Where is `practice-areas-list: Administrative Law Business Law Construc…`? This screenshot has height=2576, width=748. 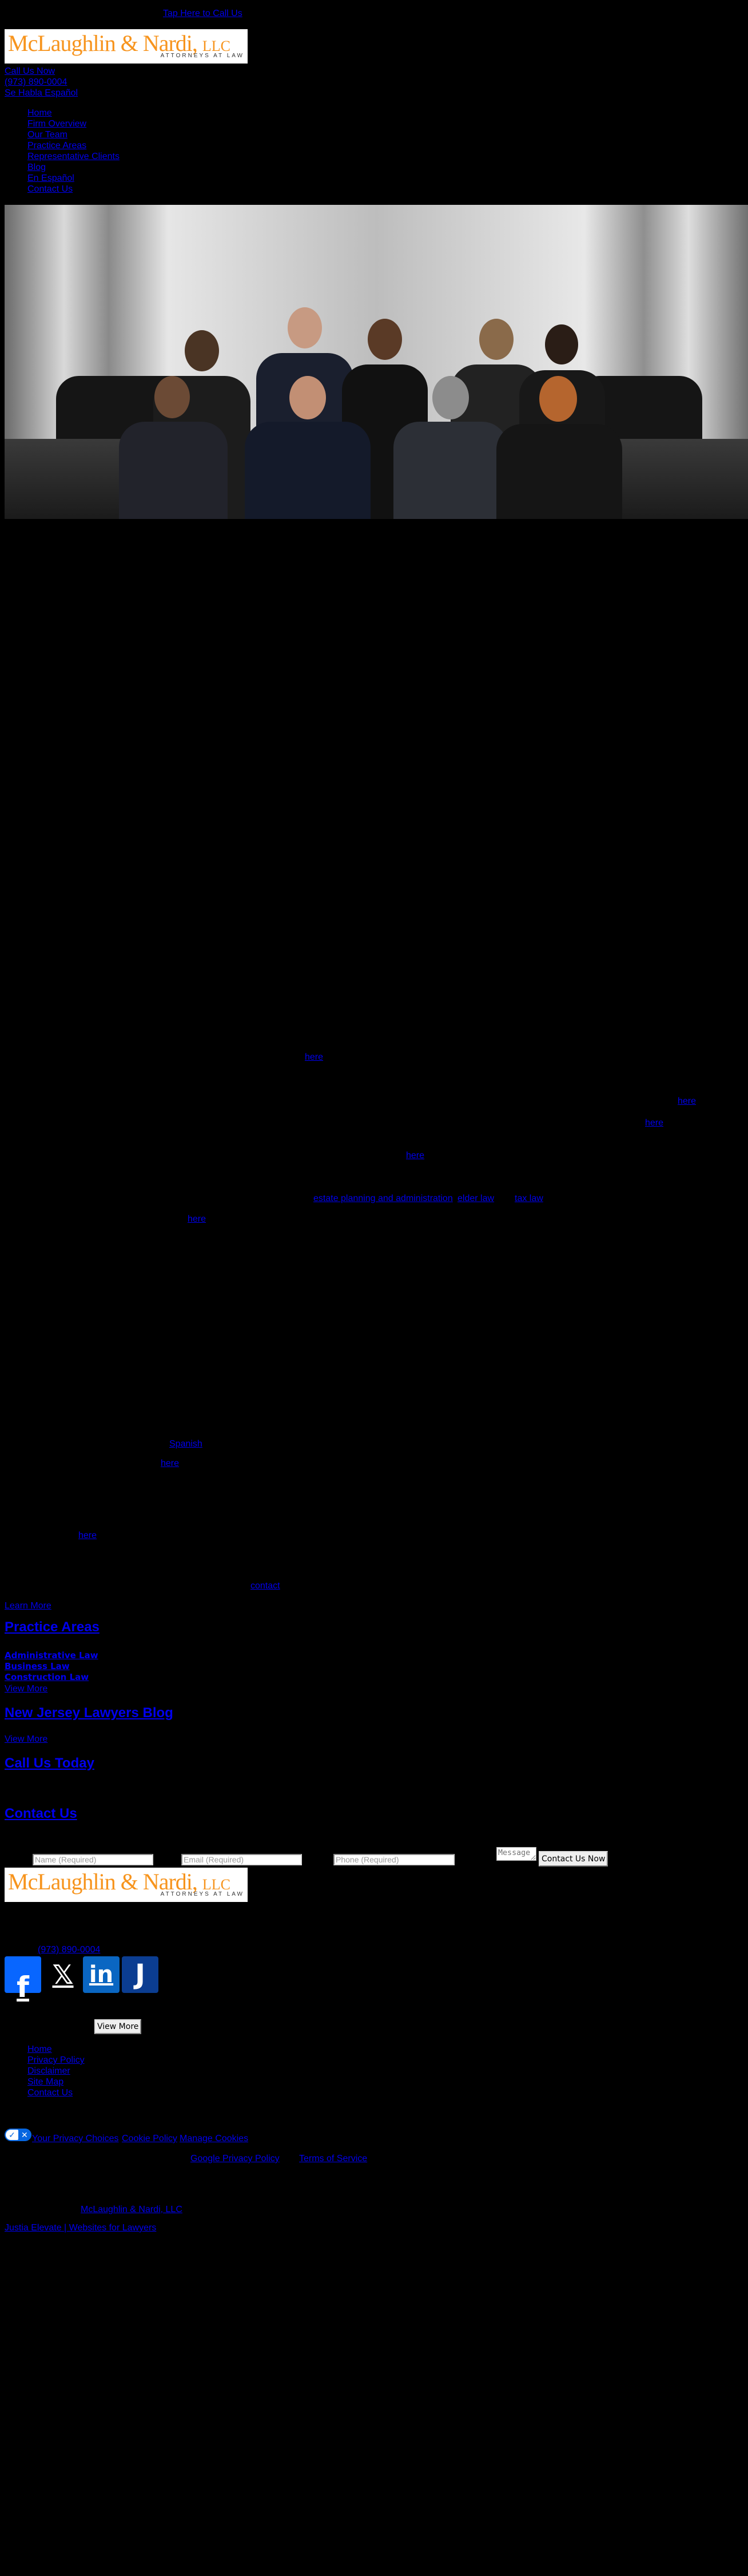 practice-areas-list: Administrative Law Business Law Construc… is located at coordinates (52, 1666).